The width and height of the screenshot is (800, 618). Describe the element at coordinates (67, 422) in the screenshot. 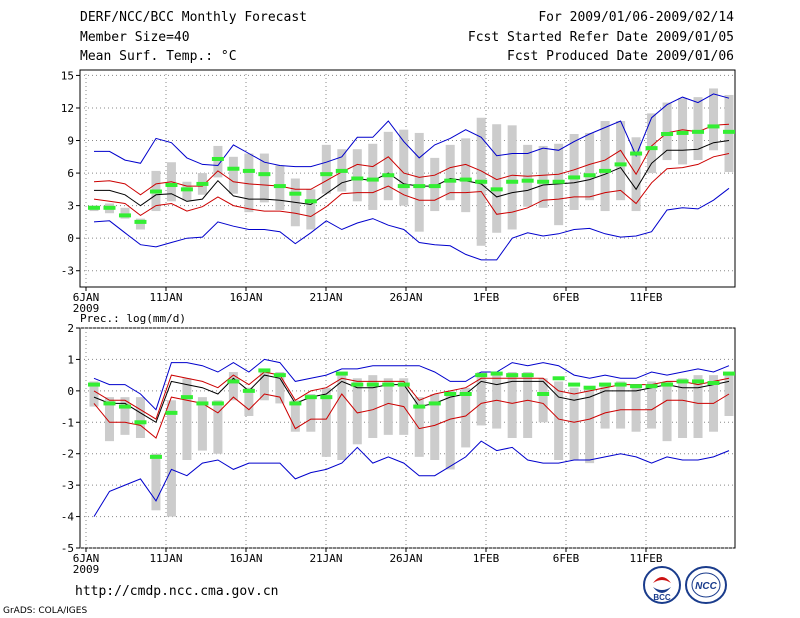

I see `y-tick-label: -1` at that location.